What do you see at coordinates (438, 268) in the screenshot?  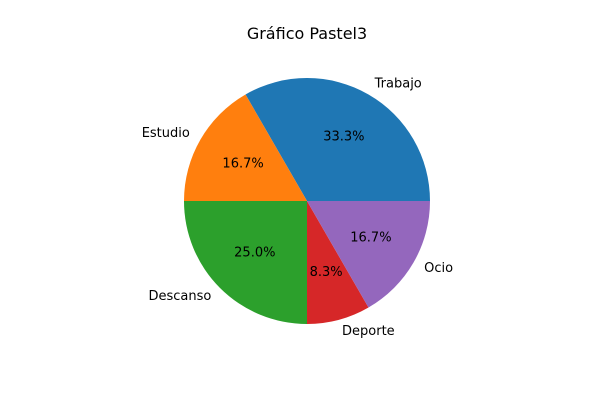 I see `slice-label-ocio: Ocio` at bounding box center [438, 268].